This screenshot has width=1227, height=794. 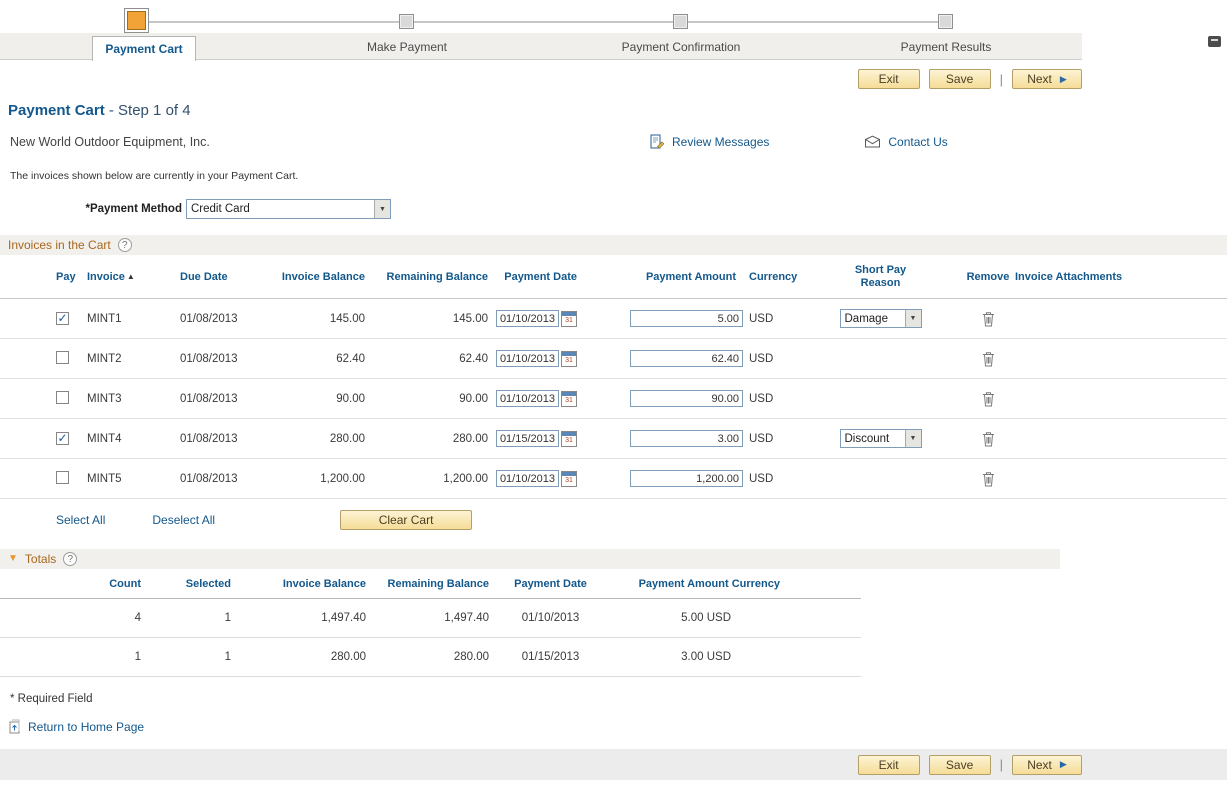 What do you see at coordinates (686, 478) in the screenshot?
I see `payment-amount-input: 1,200.00` at bounding box center [686, 478].